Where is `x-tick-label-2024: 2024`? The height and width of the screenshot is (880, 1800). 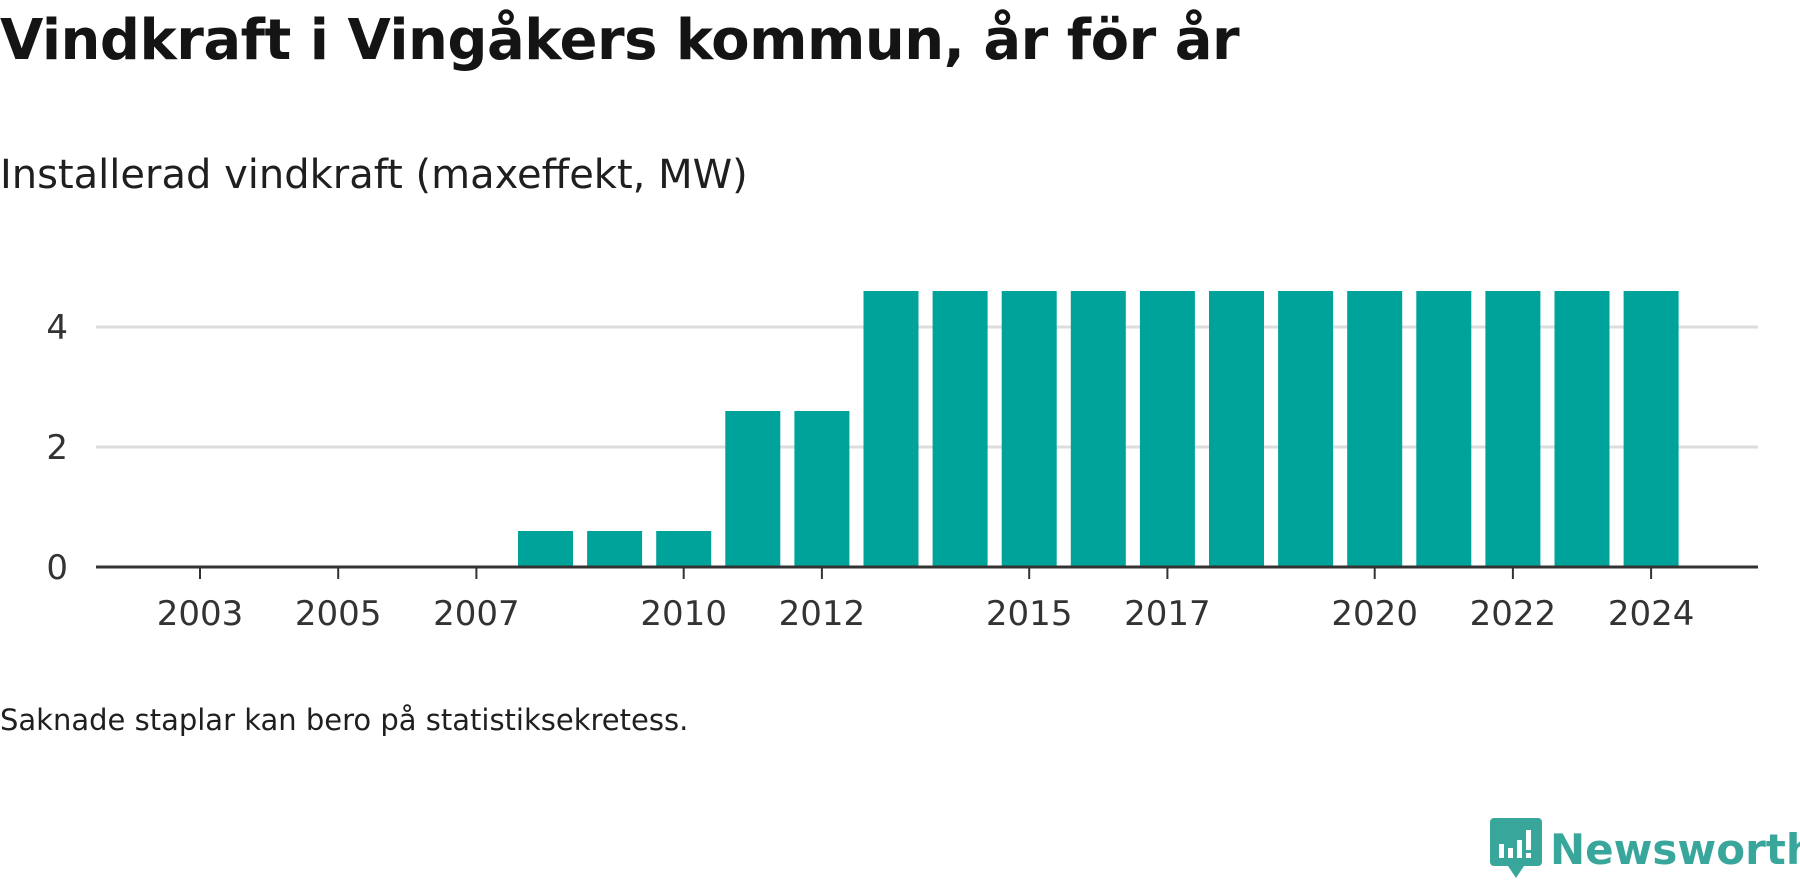 x-tick-label-2024: 2024 is located at coordinates (1651, 614).